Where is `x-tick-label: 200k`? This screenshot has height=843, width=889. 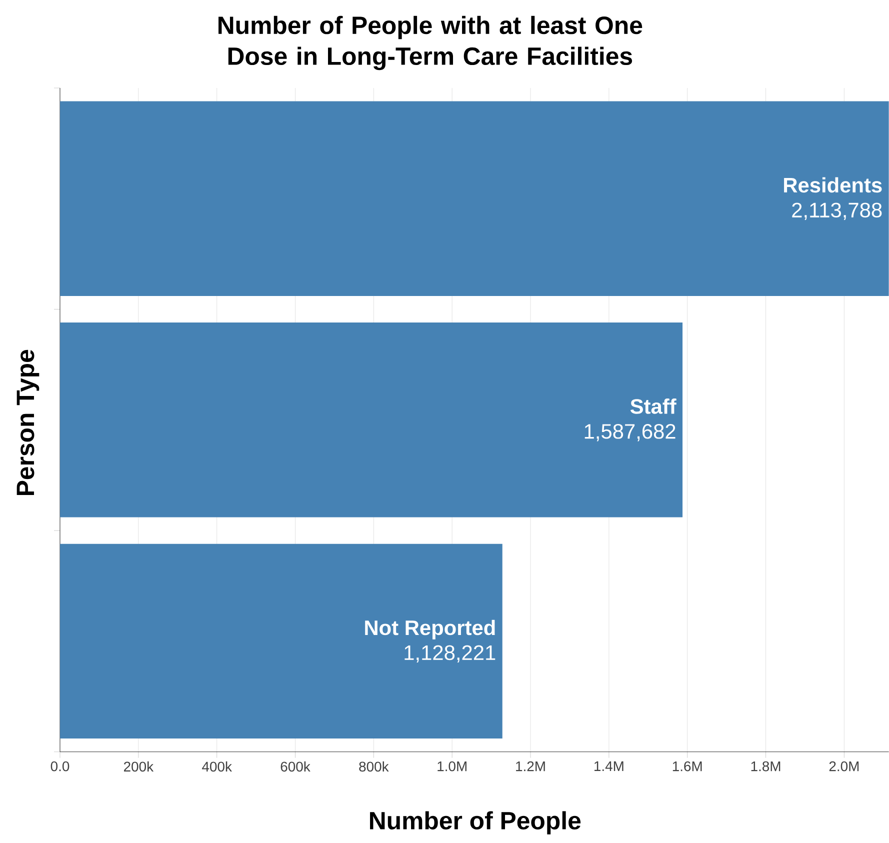
x-tick-label: 200k is located at coordinates (139, 766).